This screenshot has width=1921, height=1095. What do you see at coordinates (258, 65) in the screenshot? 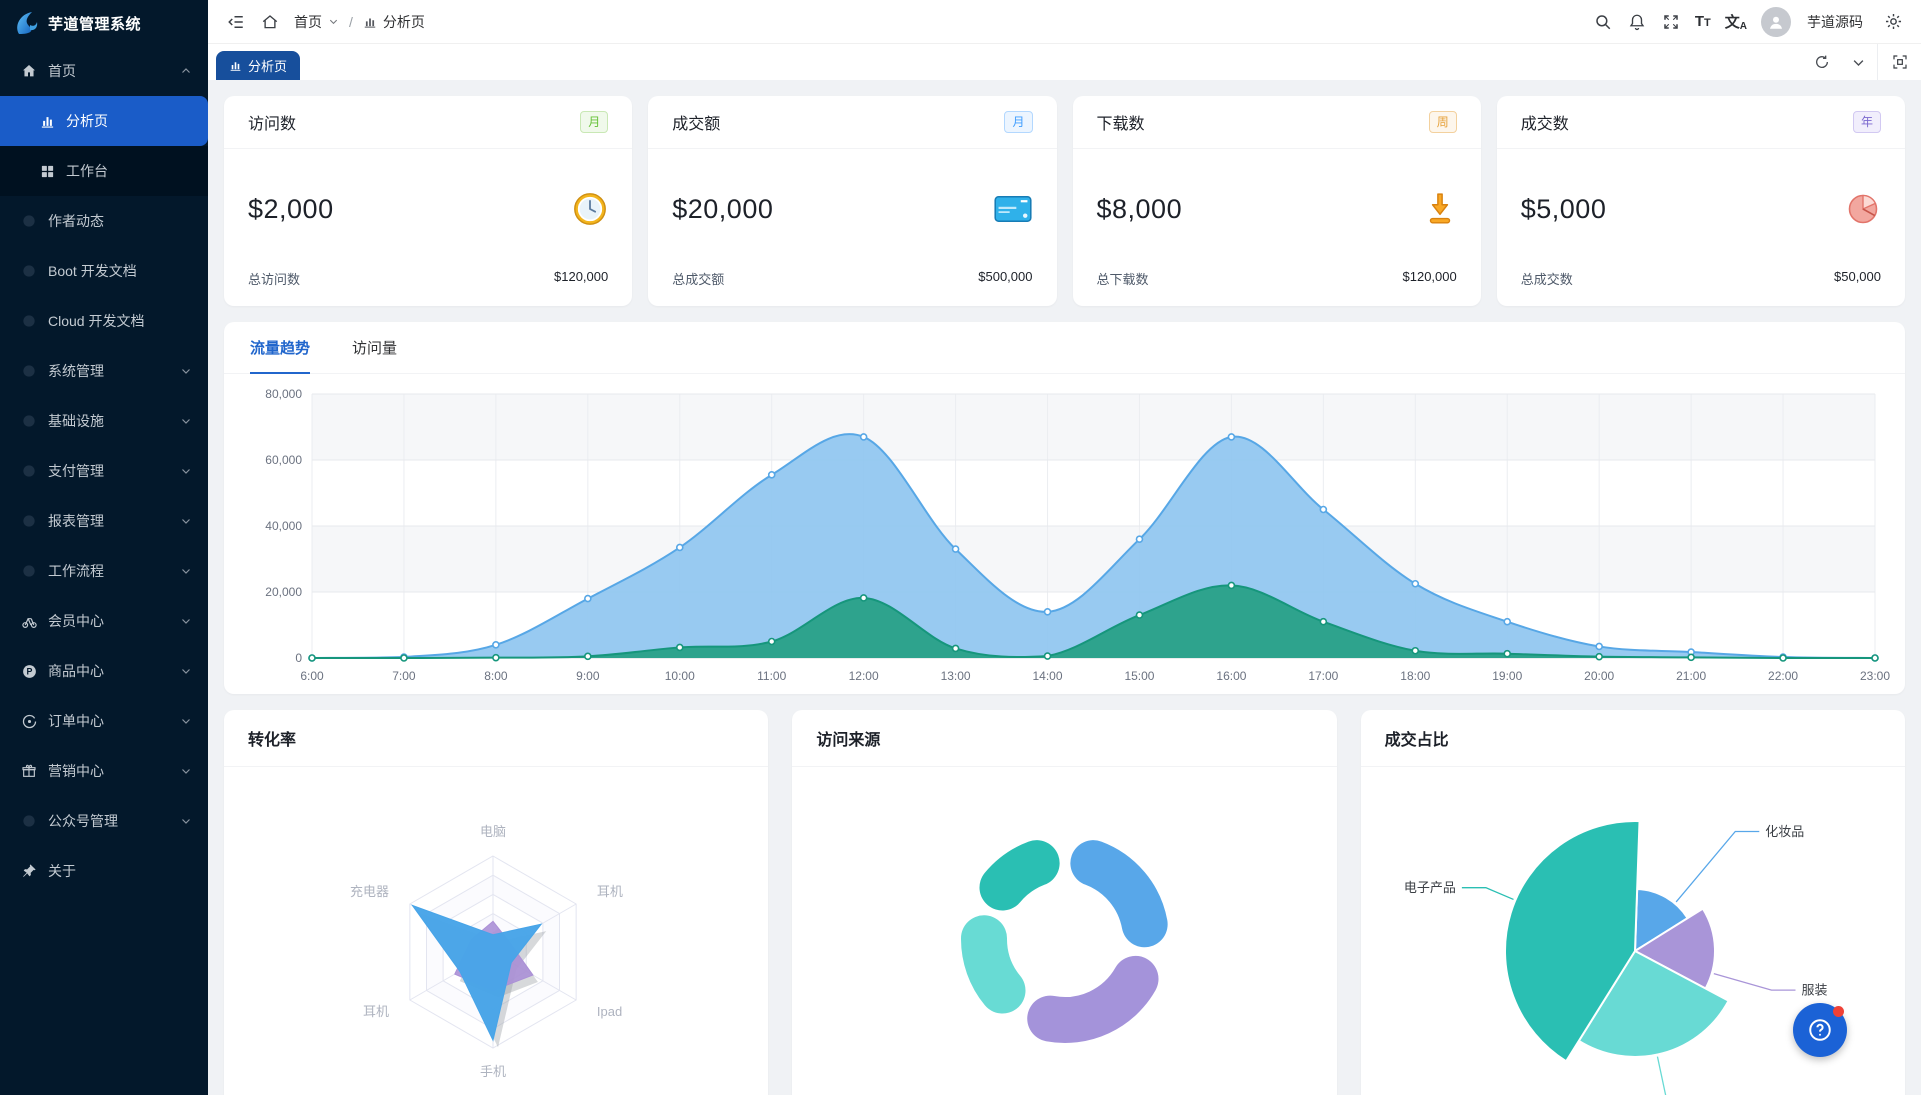
I see `tab-analysis-page: 分析页` at bounding box center [258, 65].